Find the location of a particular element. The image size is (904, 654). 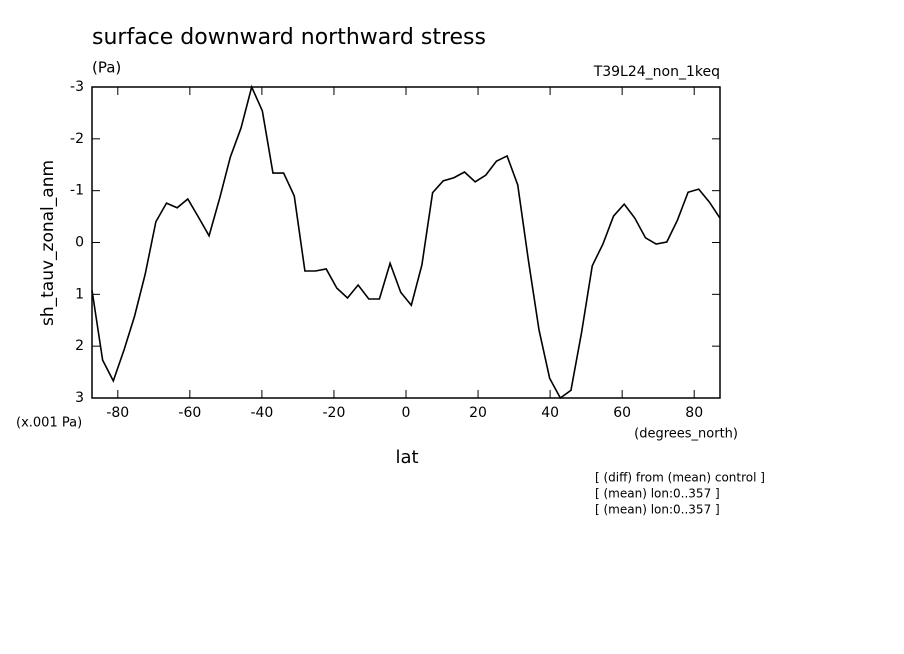

x-axis-label: lat is located at coordinates (406, 457).